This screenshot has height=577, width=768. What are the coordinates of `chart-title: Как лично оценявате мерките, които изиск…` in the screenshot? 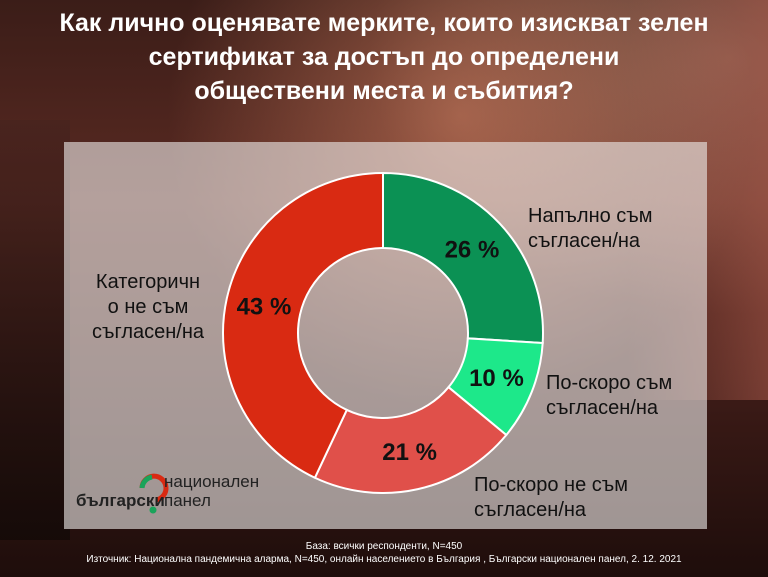 It's located at (384, 57).